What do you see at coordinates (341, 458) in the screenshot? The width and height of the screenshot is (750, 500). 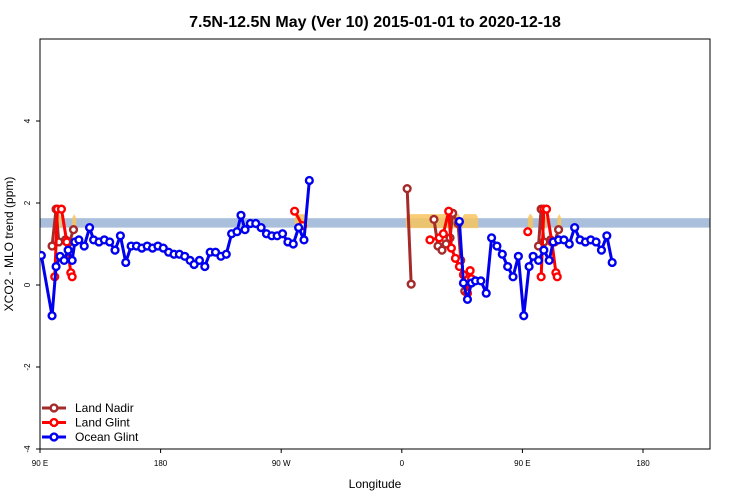 I see `x-axis: 90 E 180 90 W 0 90 E 180` at bounding box center [341, 458].